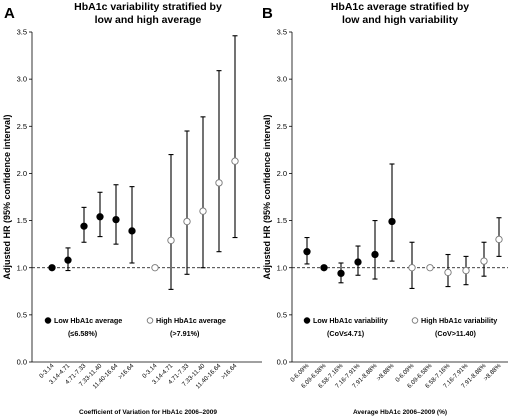 The height and width of the screenshot is (420, 520). I want to click on chart-title-line: low and high variability, so click(400, 20).